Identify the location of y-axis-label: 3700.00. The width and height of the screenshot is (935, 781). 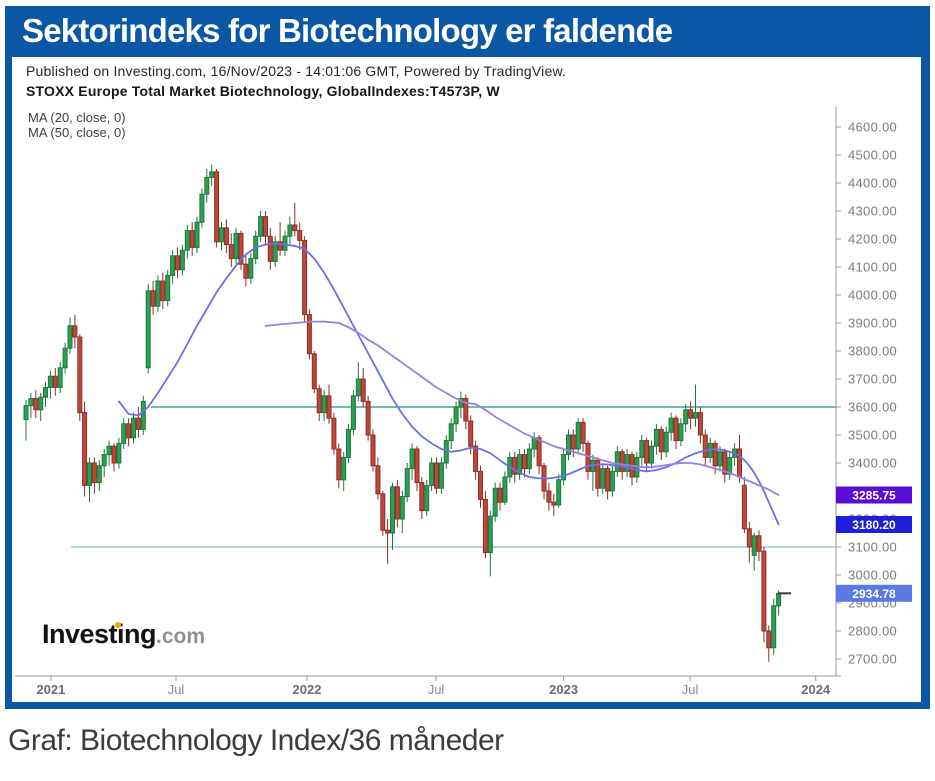
(872, 379).